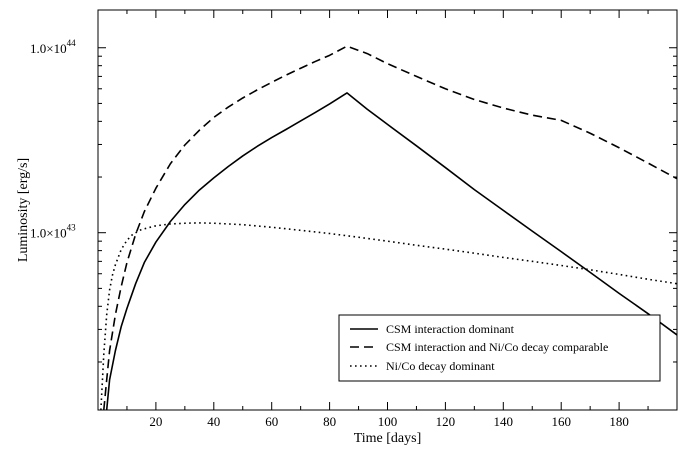 The image size is (687, 450). I want to click on legend-box, so click(499, 348).